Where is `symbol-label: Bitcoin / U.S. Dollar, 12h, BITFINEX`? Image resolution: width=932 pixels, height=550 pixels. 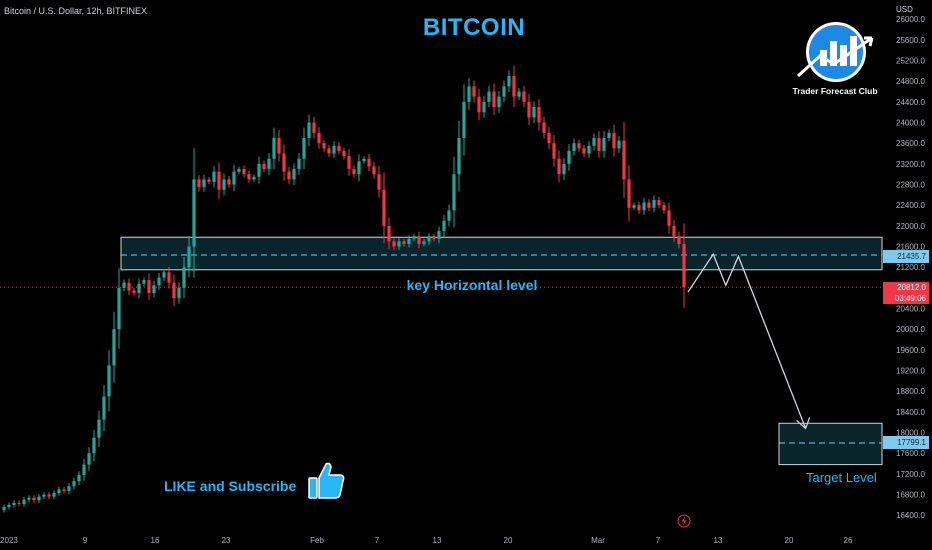
symbol-label: Bitcoin / U.S. Dollar, 12h, BITFINEX is located at coordinates (76, 11).